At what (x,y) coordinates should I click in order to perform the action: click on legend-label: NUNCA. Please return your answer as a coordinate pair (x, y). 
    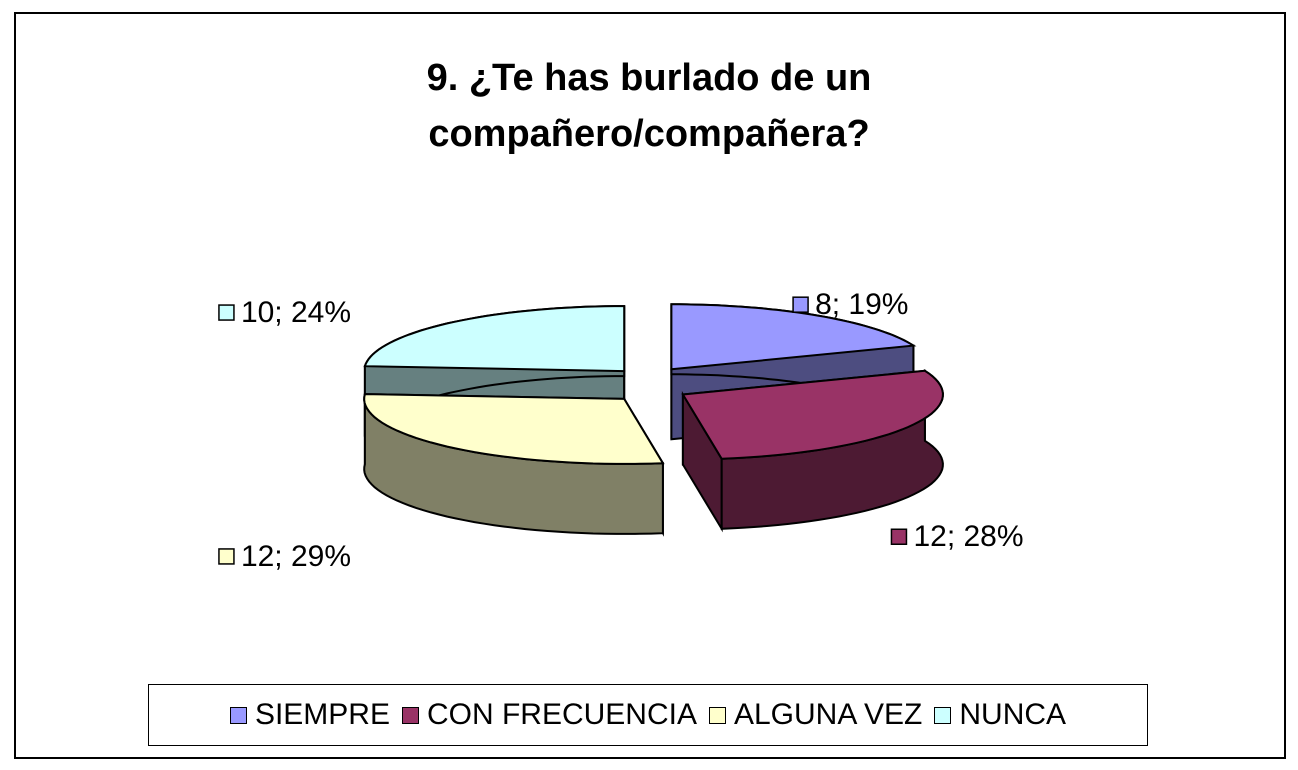
    Looking at the image, I should click on (1013, 714).